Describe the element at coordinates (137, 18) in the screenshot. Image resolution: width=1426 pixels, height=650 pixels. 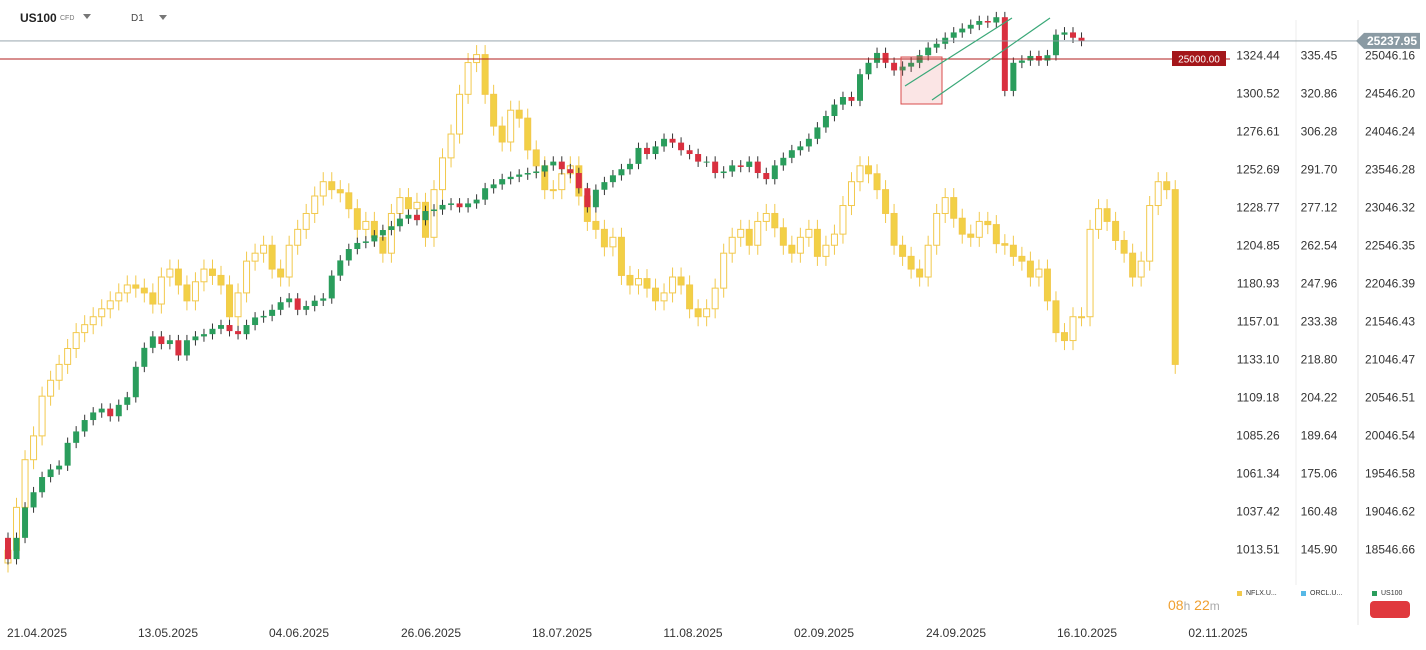
I see `timeframe-label: D1` at that location.